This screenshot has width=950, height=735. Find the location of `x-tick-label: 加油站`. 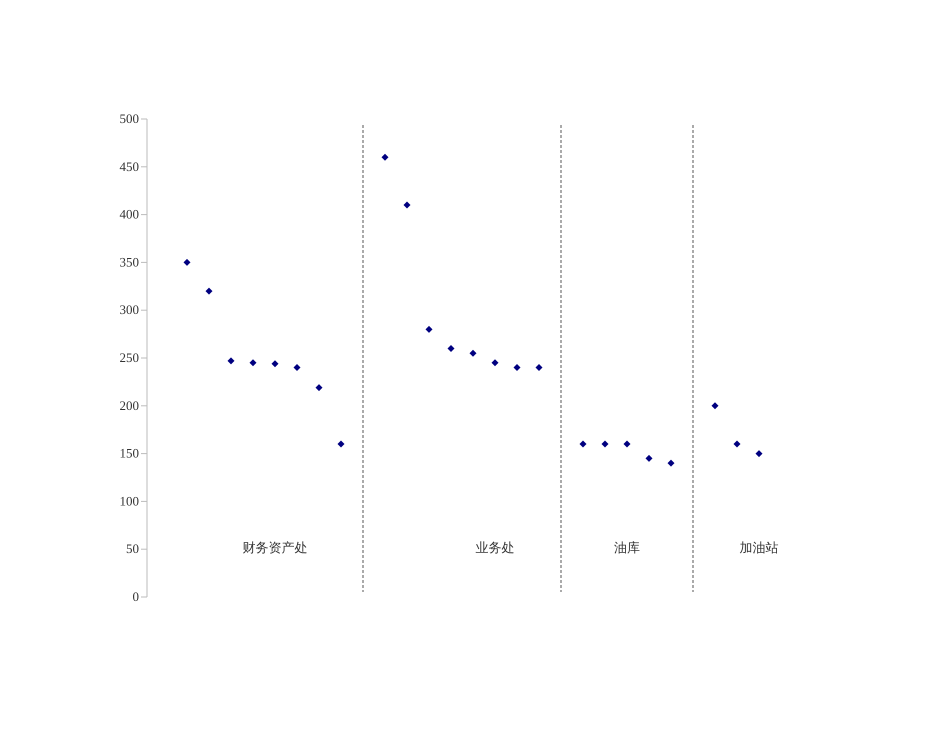

x-tick-label: 加油站 is located at coordinates (759, 548).